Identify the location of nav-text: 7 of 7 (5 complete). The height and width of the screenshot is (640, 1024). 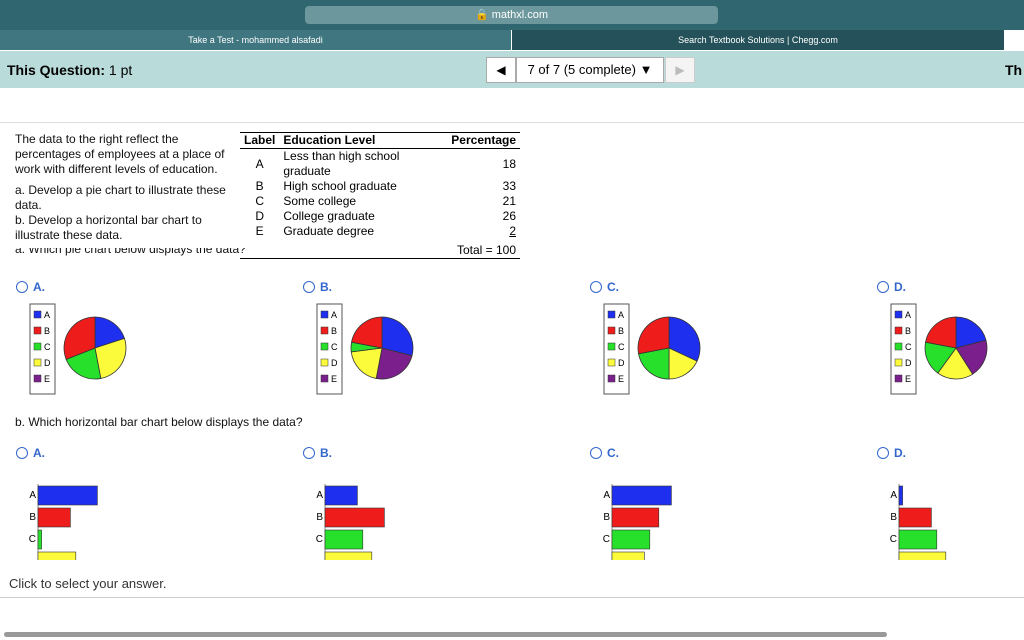
(581, 69).